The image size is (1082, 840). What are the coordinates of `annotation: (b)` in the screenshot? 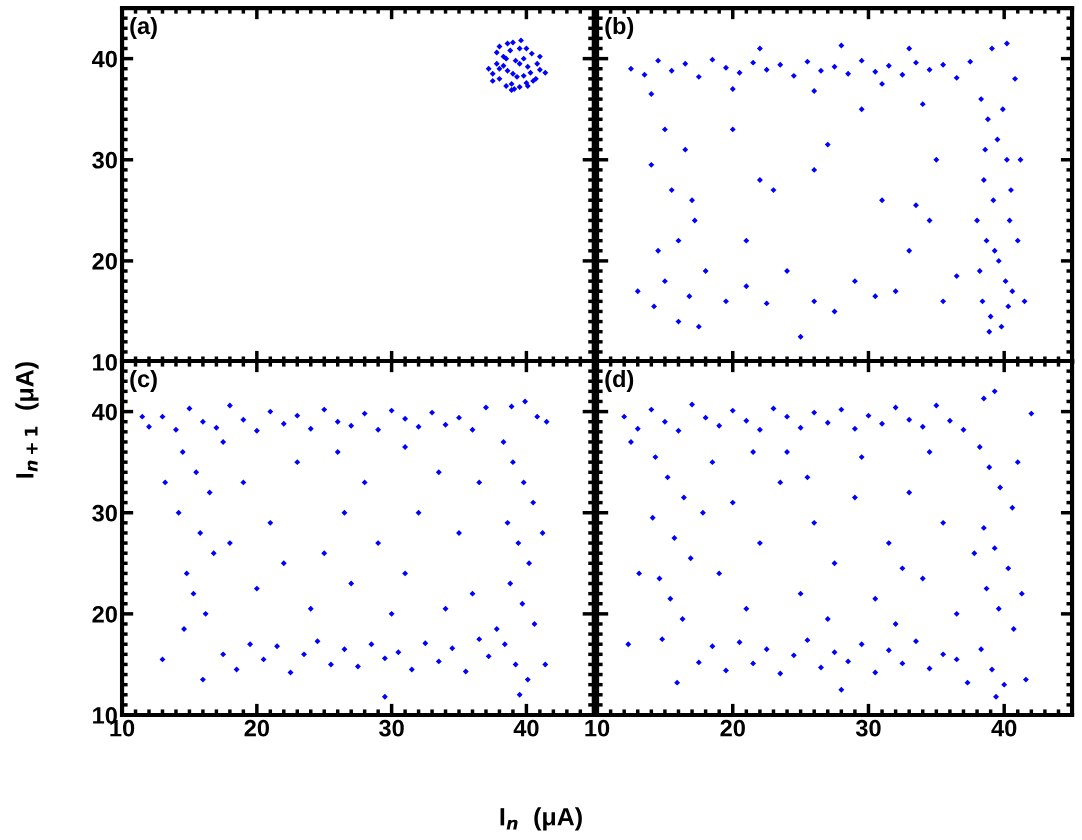 It's located at (619, 27).